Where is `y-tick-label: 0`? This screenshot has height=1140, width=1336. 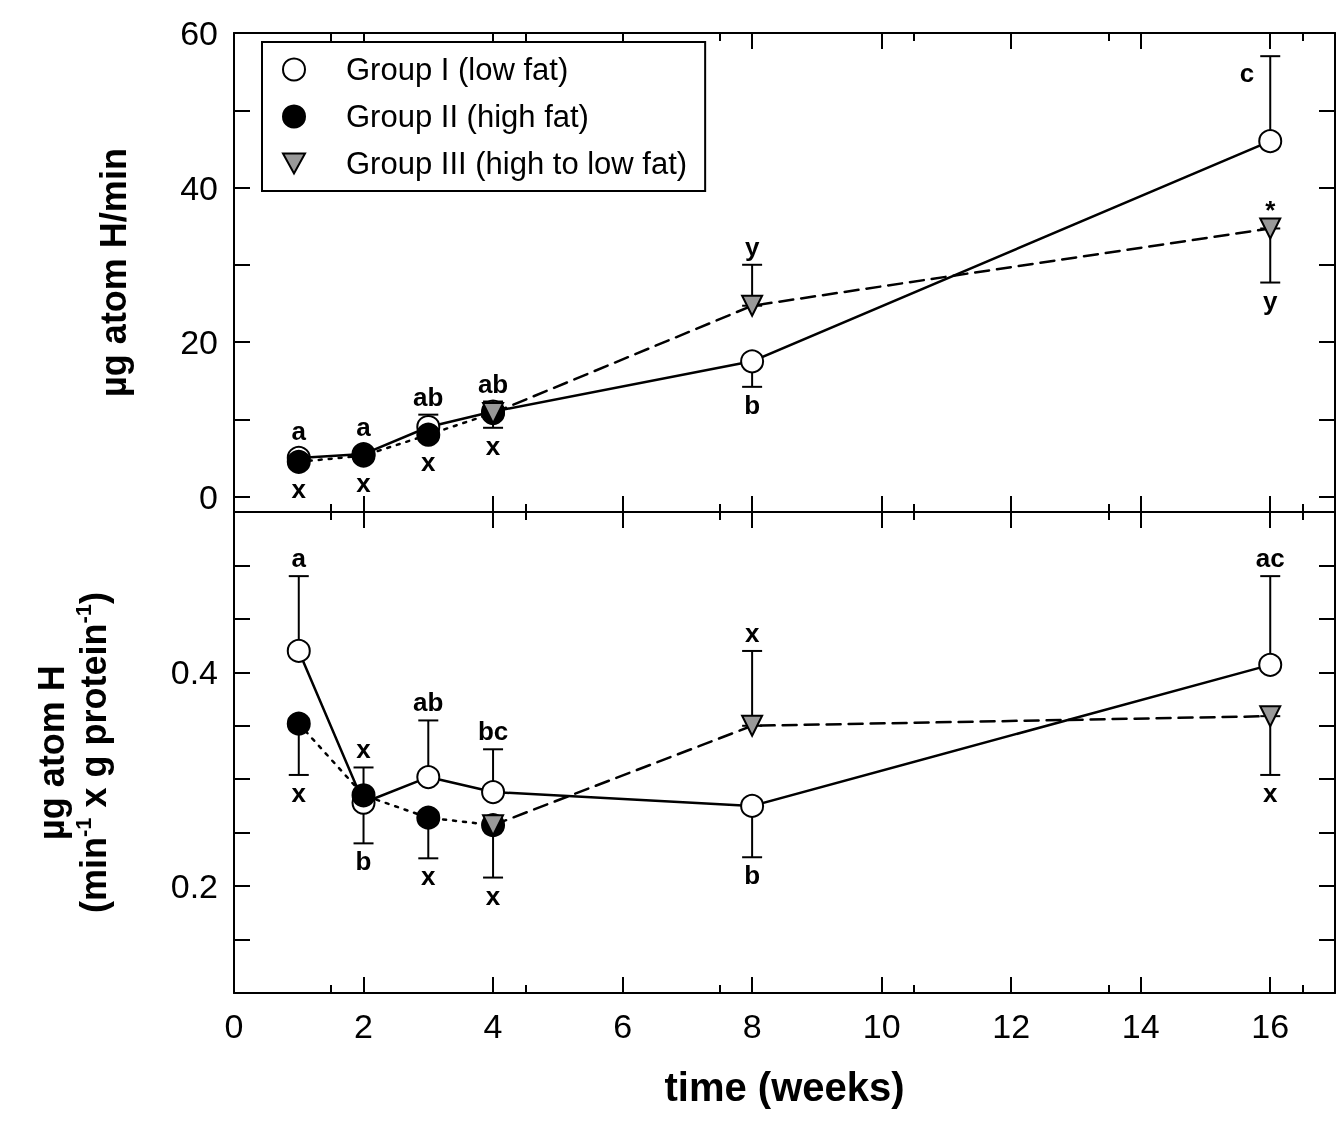 y-tick-label: 0 is located at coordinates (208, 496).